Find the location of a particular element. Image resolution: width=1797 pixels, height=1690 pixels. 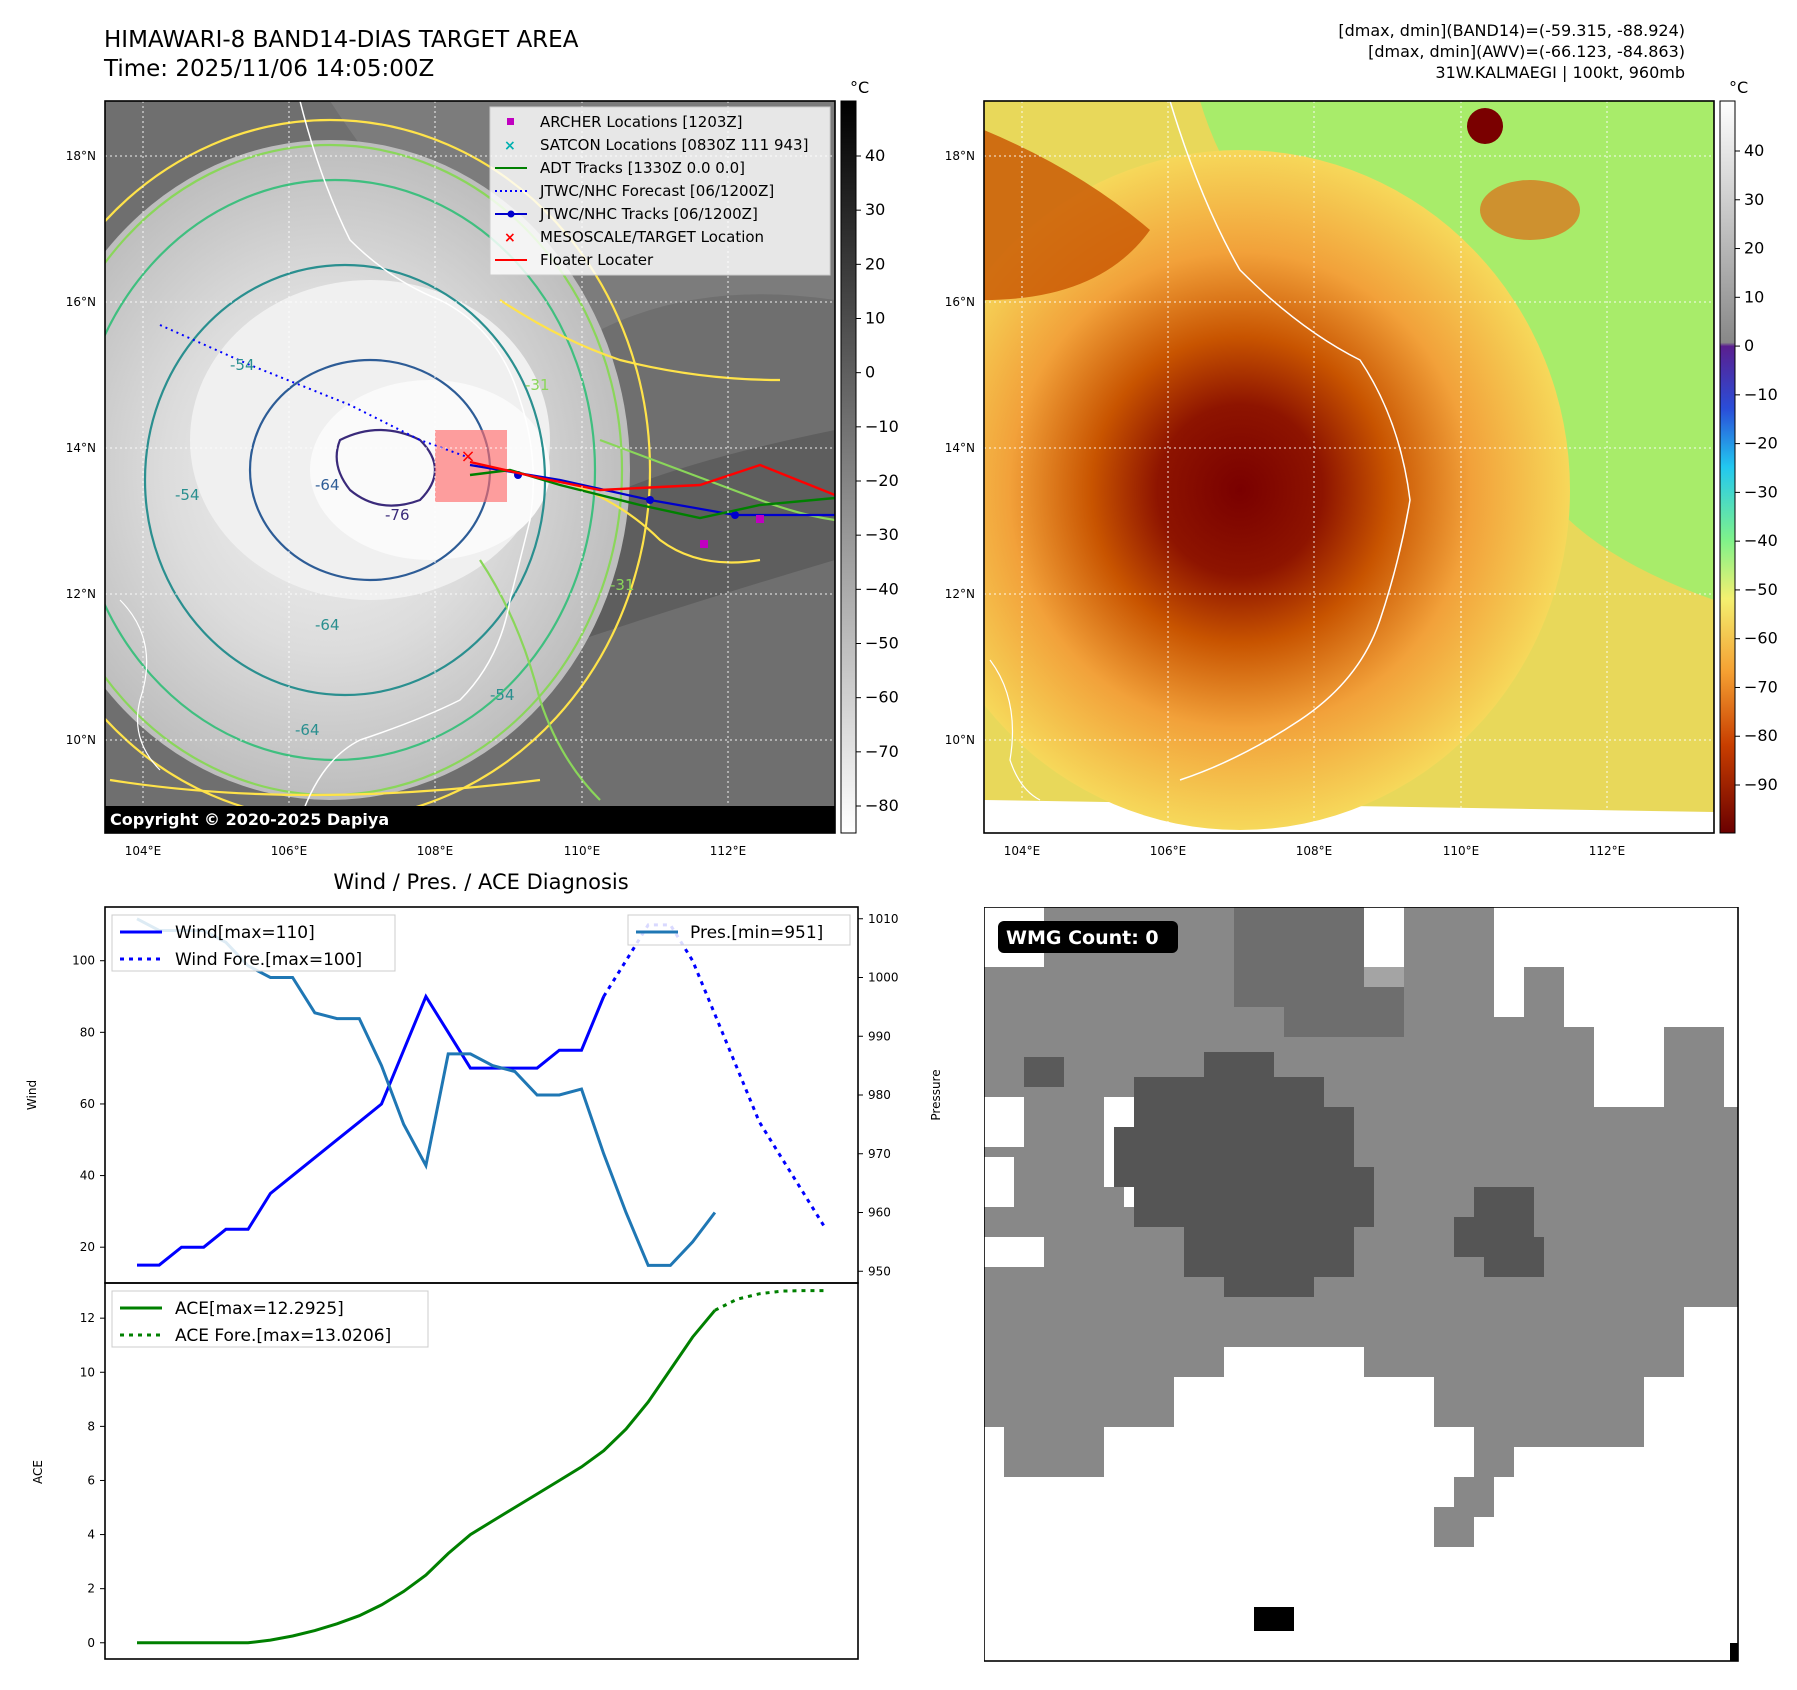

lon-label: 110°E is located at coordinates (582, 851).